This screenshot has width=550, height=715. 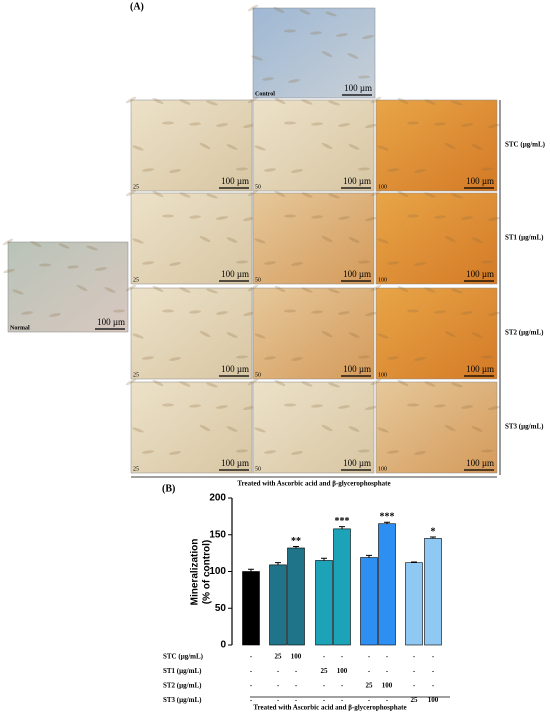 What do you see at coordinates (136, 187) in the screenshot?
I see `image-label: 25` at bounding box center [136, 187].